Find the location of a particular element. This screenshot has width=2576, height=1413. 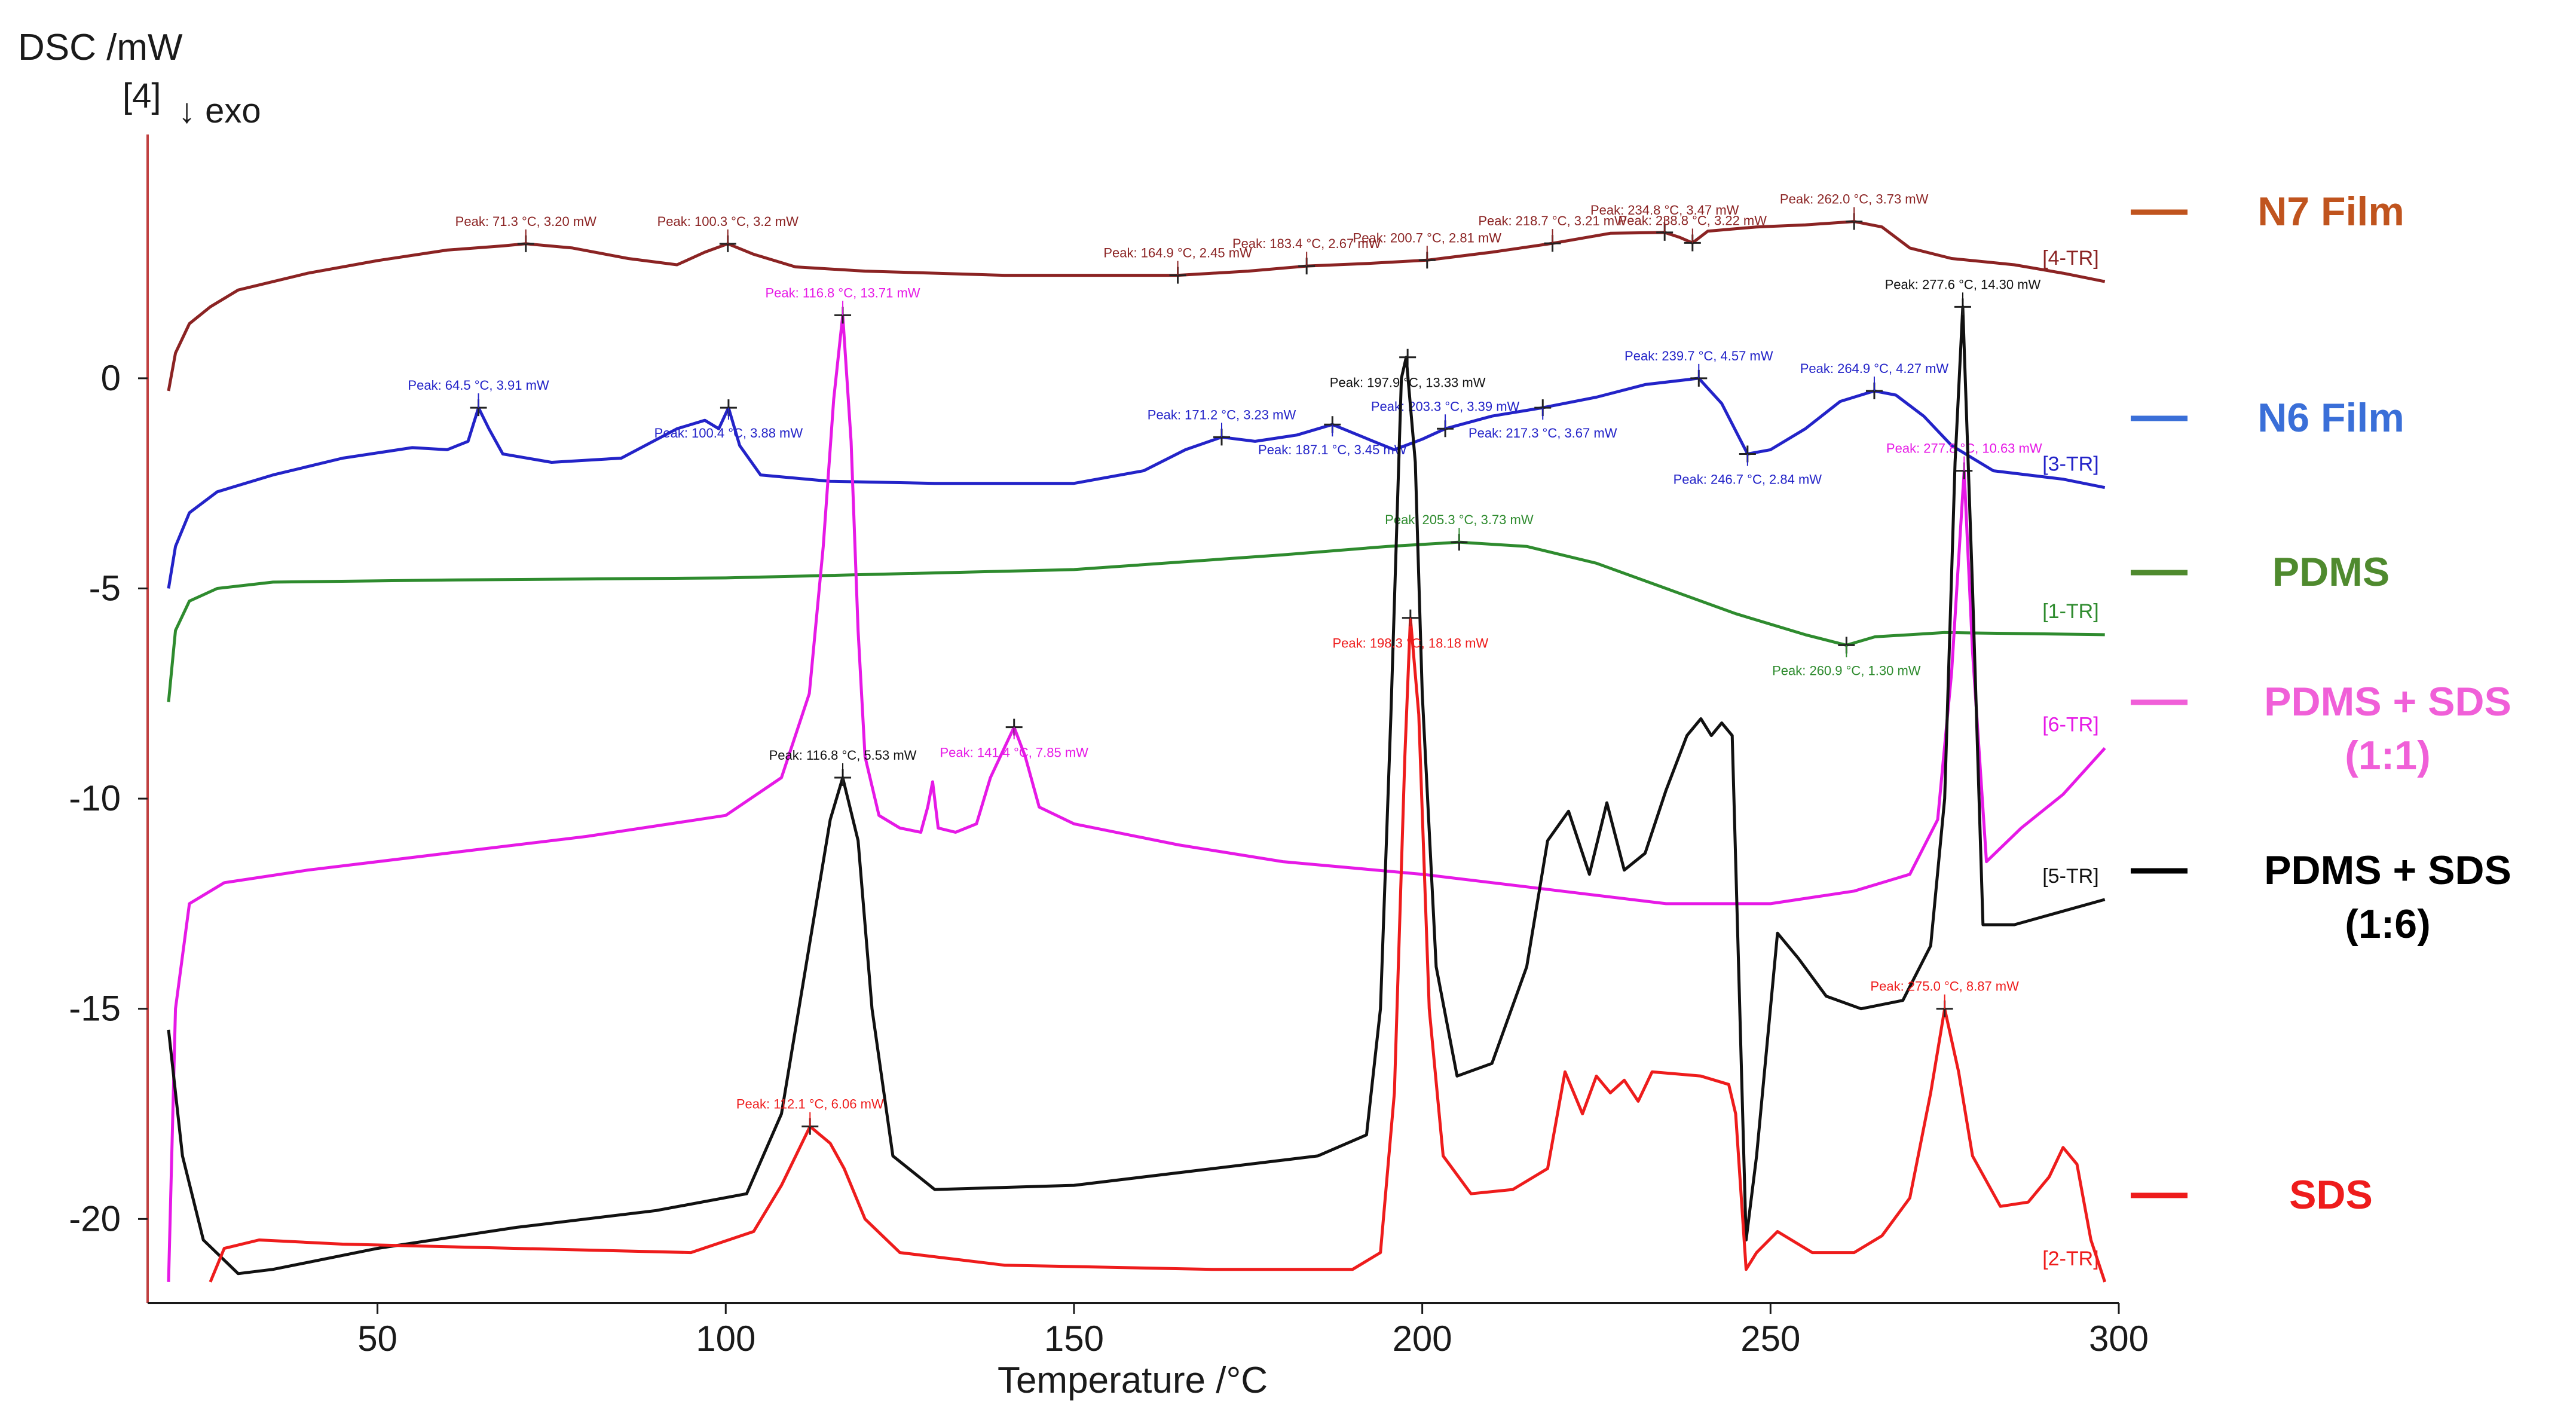

peak-label: Peak: 264.9 °C, 4.27 mW is located at coordinates (1874, 368).